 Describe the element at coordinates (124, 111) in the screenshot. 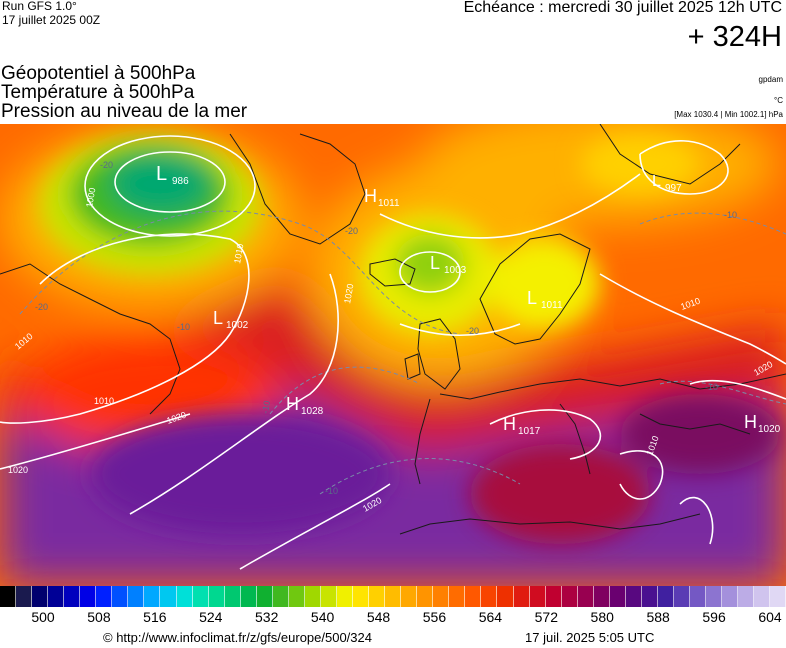

I see `param-pressure: Pression au niveau de la mer` at that location.